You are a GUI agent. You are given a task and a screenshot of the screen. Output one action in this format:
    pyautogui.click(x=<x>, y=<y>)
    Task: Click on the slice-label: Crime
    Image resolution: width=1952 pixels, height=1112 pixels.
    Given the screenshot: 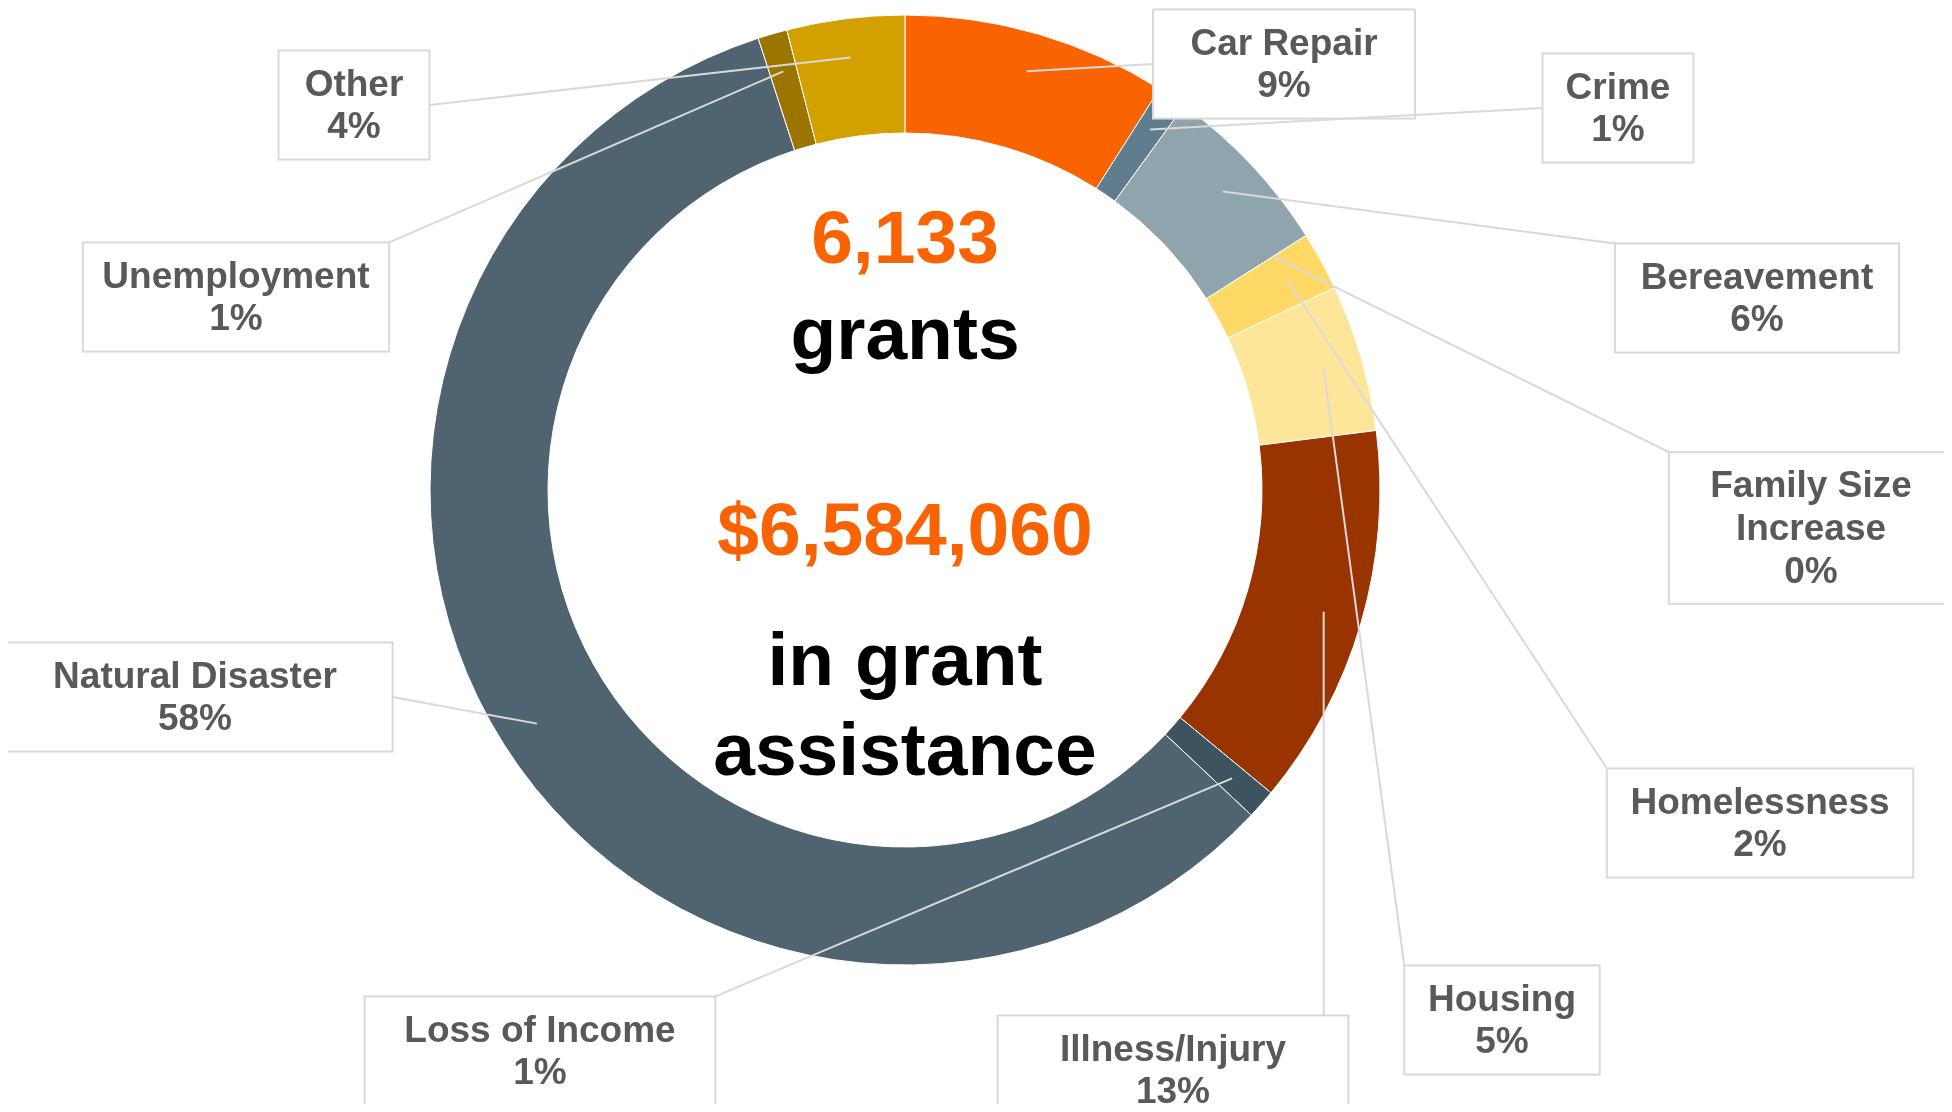 What is the action you would take?
    pyautogui.click(x=1618, y=86)
    